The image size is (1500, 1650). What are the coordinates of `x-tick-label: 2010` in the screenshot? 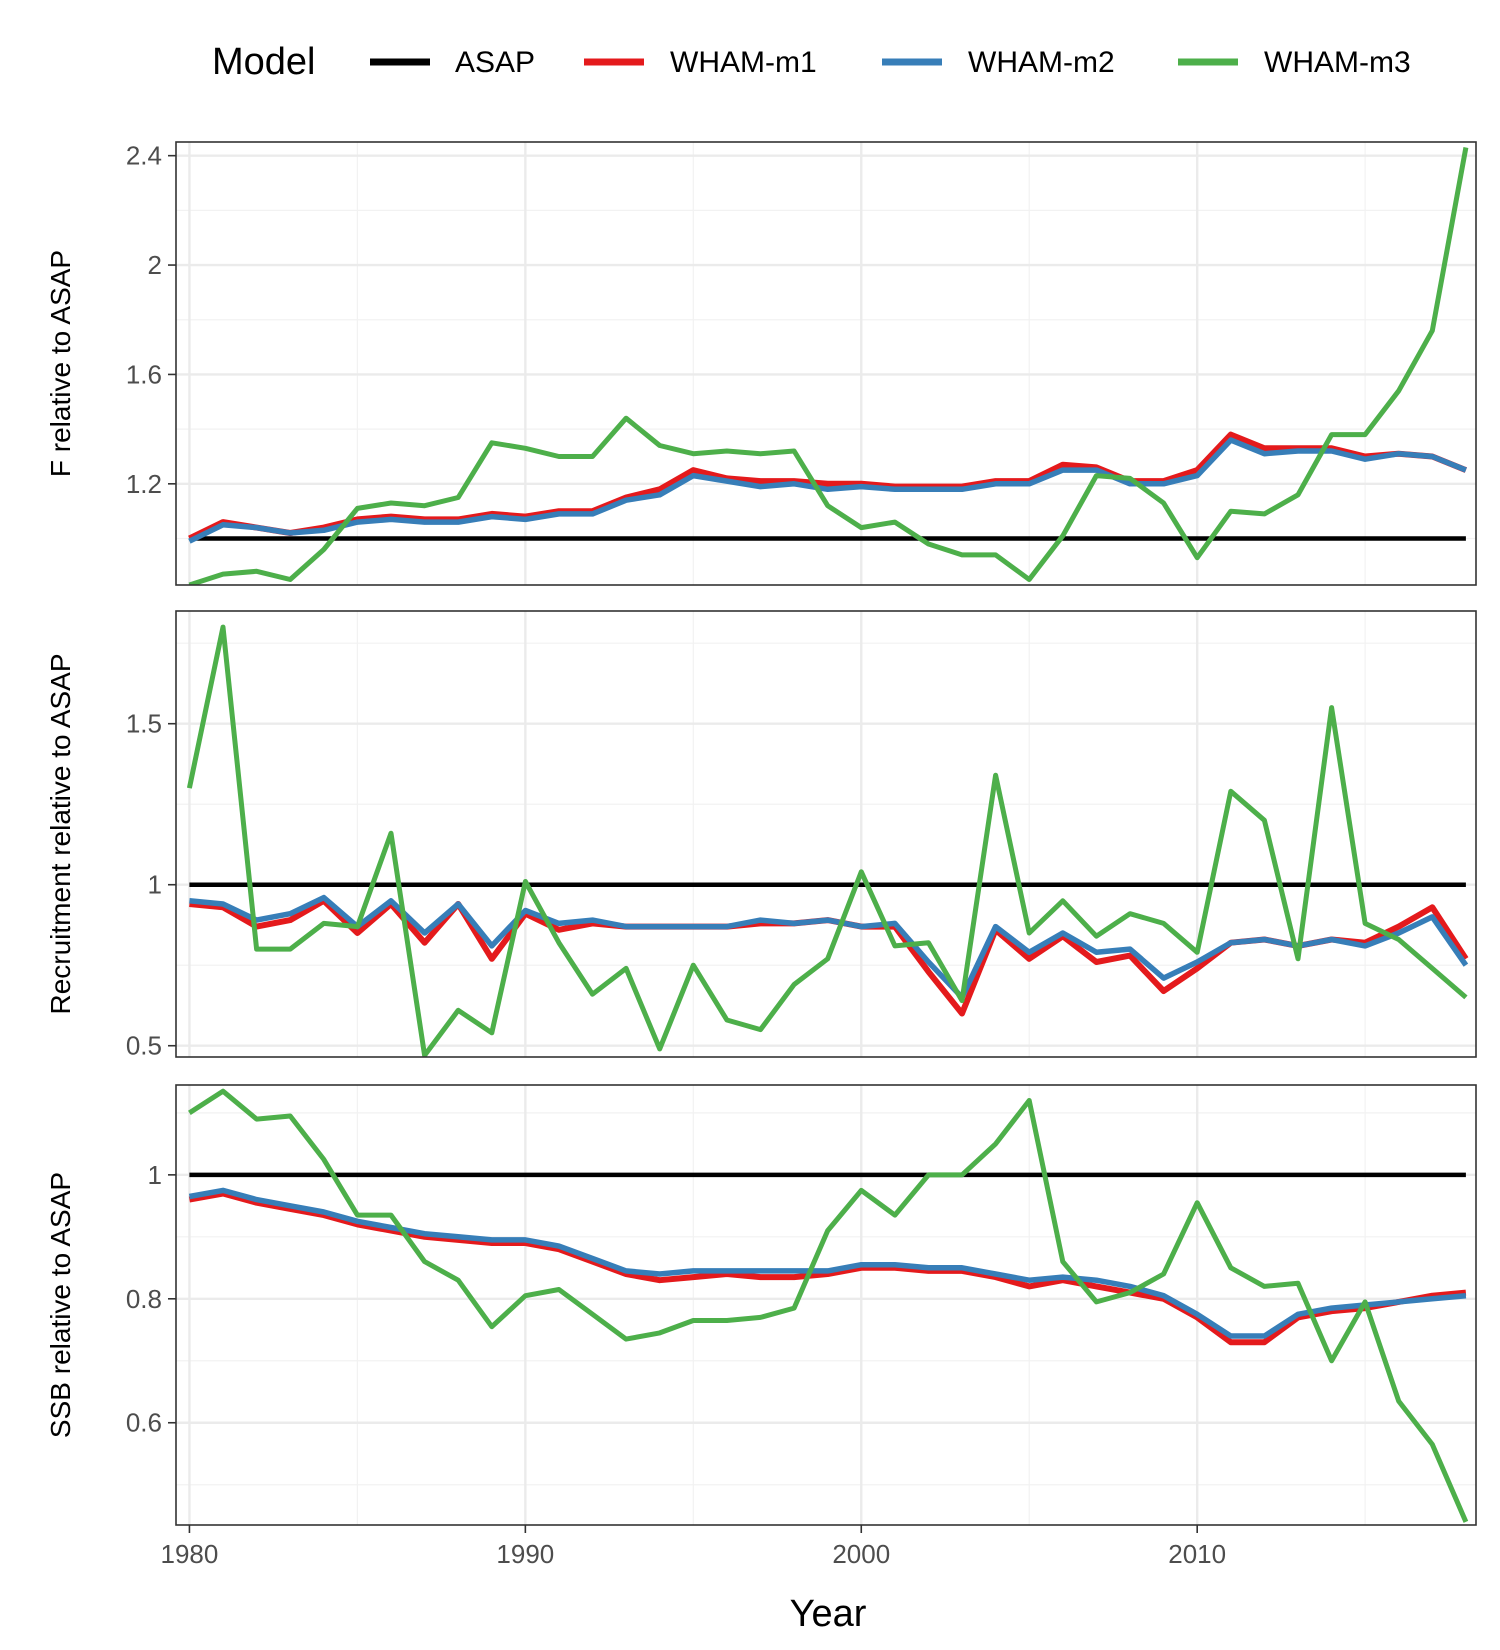 It's located at (1197, 1554).